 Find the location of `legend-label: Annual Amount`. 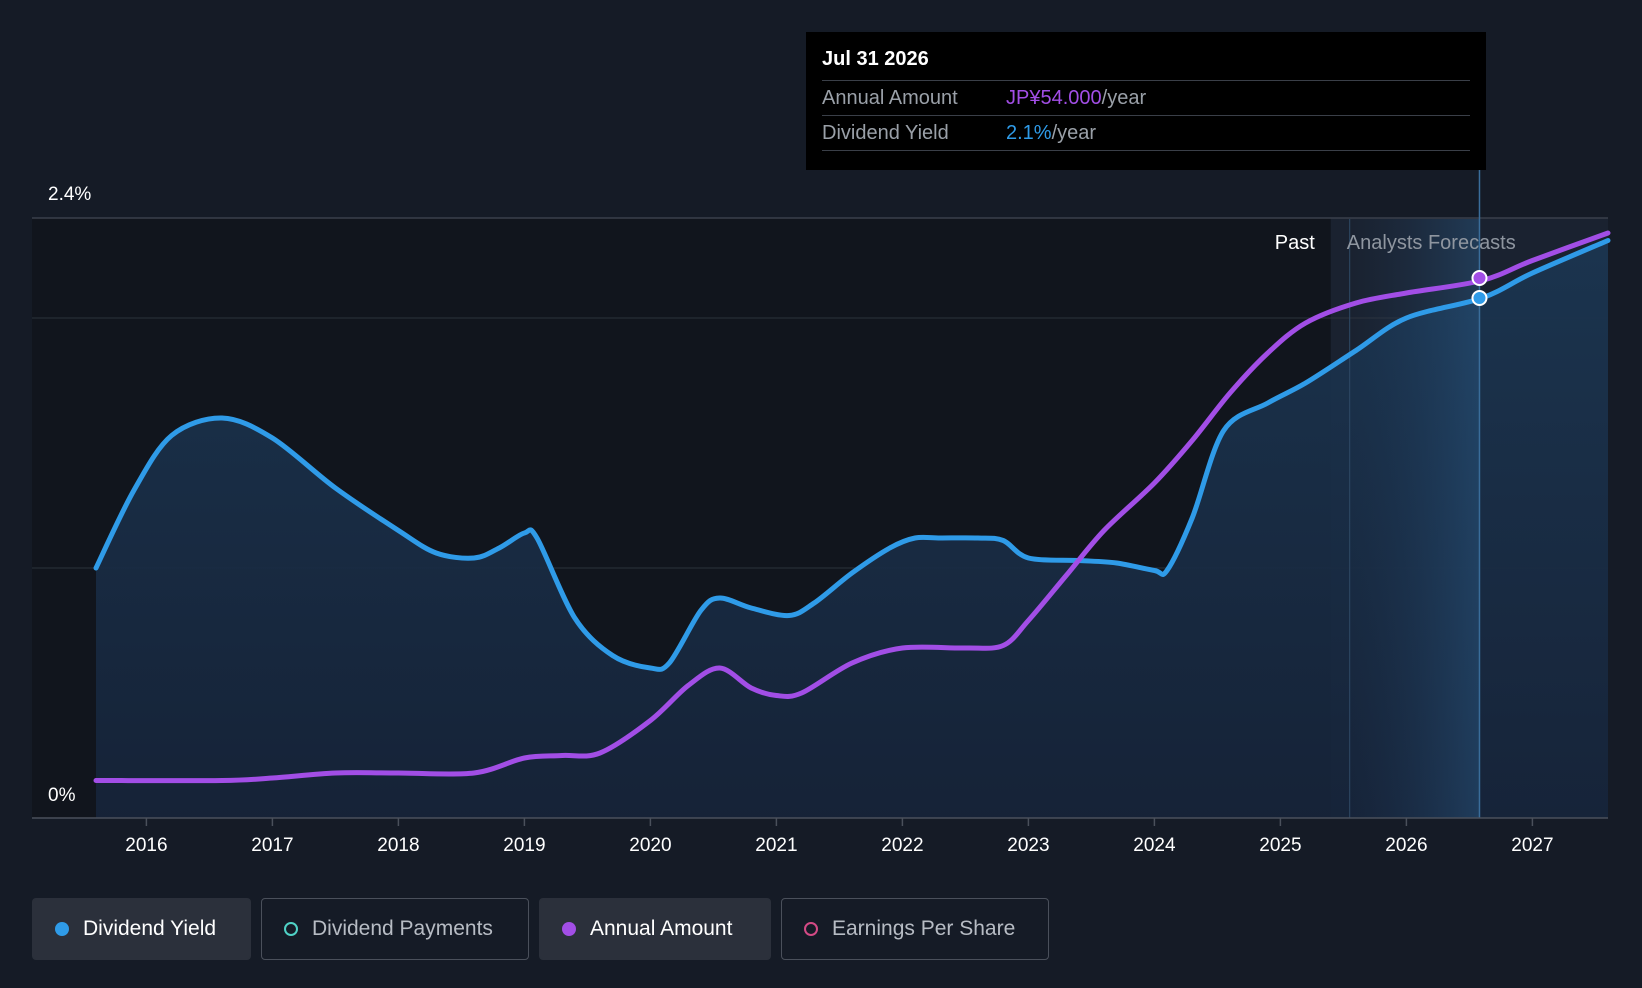

legend-label: Annual Amount is located at coordinates (661, 928).